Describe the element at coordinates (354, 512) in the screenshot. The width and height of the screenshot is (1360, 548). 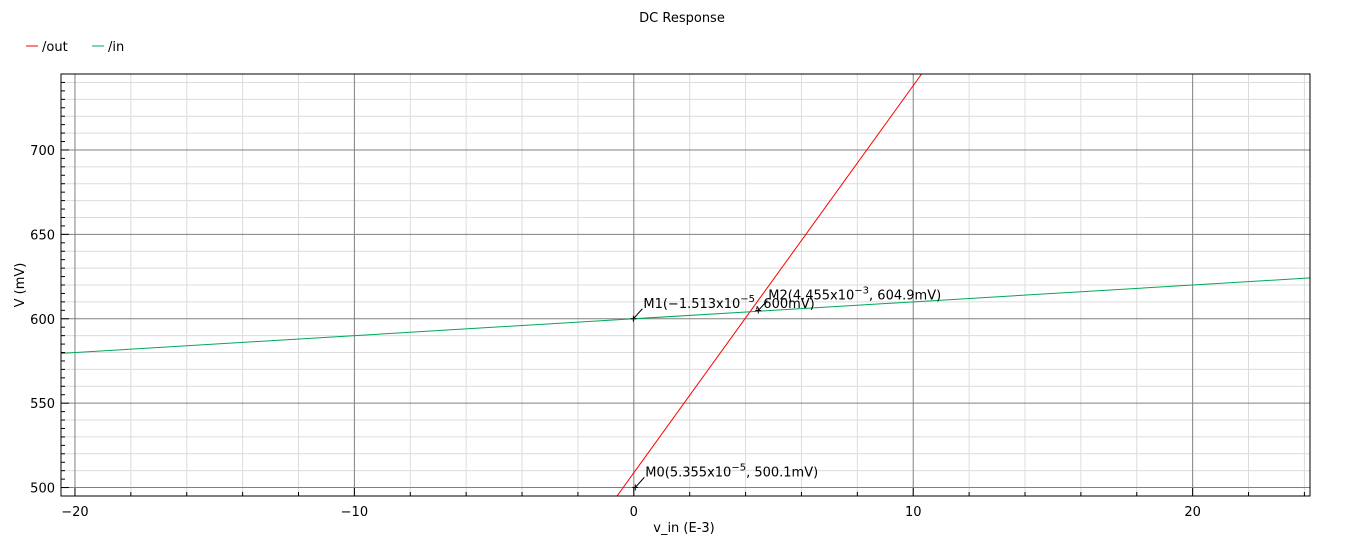
I see `x-tick-label: −10` at that location.